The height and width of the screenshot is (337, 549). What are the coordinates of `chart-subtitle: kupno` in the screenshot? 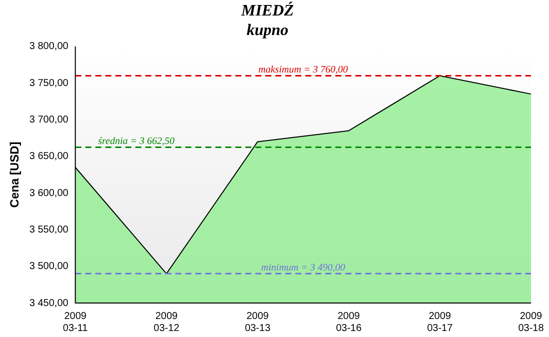 It's located at (267, 30).